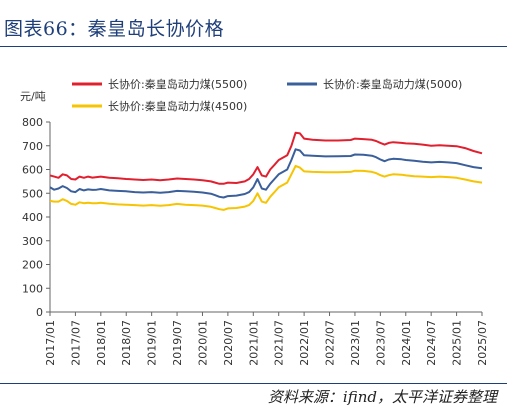  Describe the element at coordinates (330, 343) in the screenshot. I see `x-tick-label: 2022/07` at that location.